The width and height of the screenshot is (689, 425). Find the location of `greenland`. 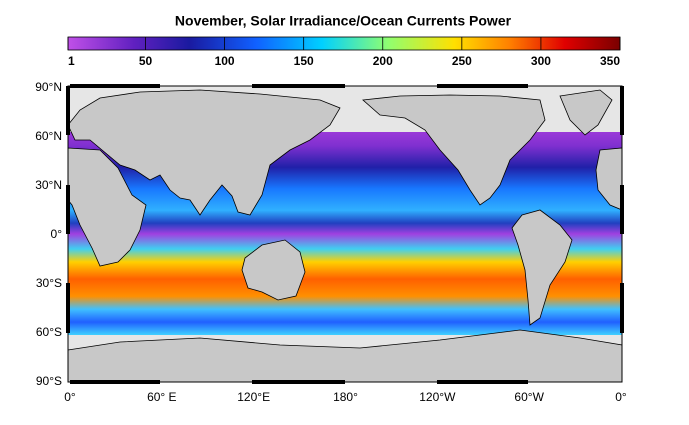

greenland is located at coordinates (586, 112).